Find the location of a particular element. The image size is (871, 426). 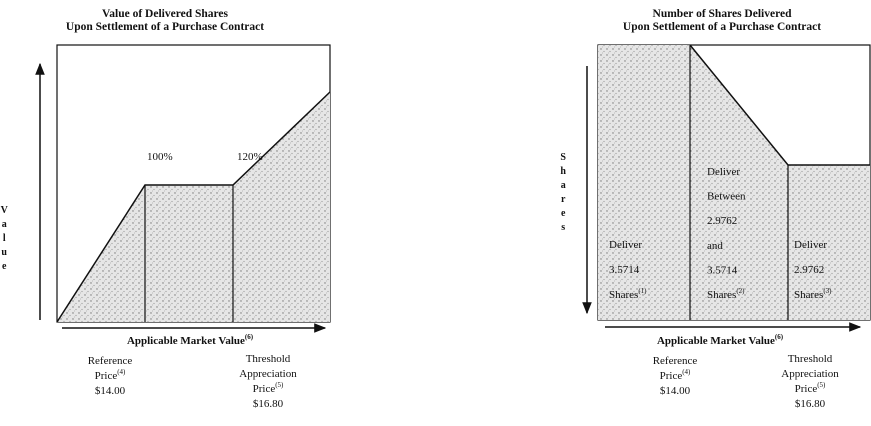

region-label-text: Between is located at coordinates (726, 196).